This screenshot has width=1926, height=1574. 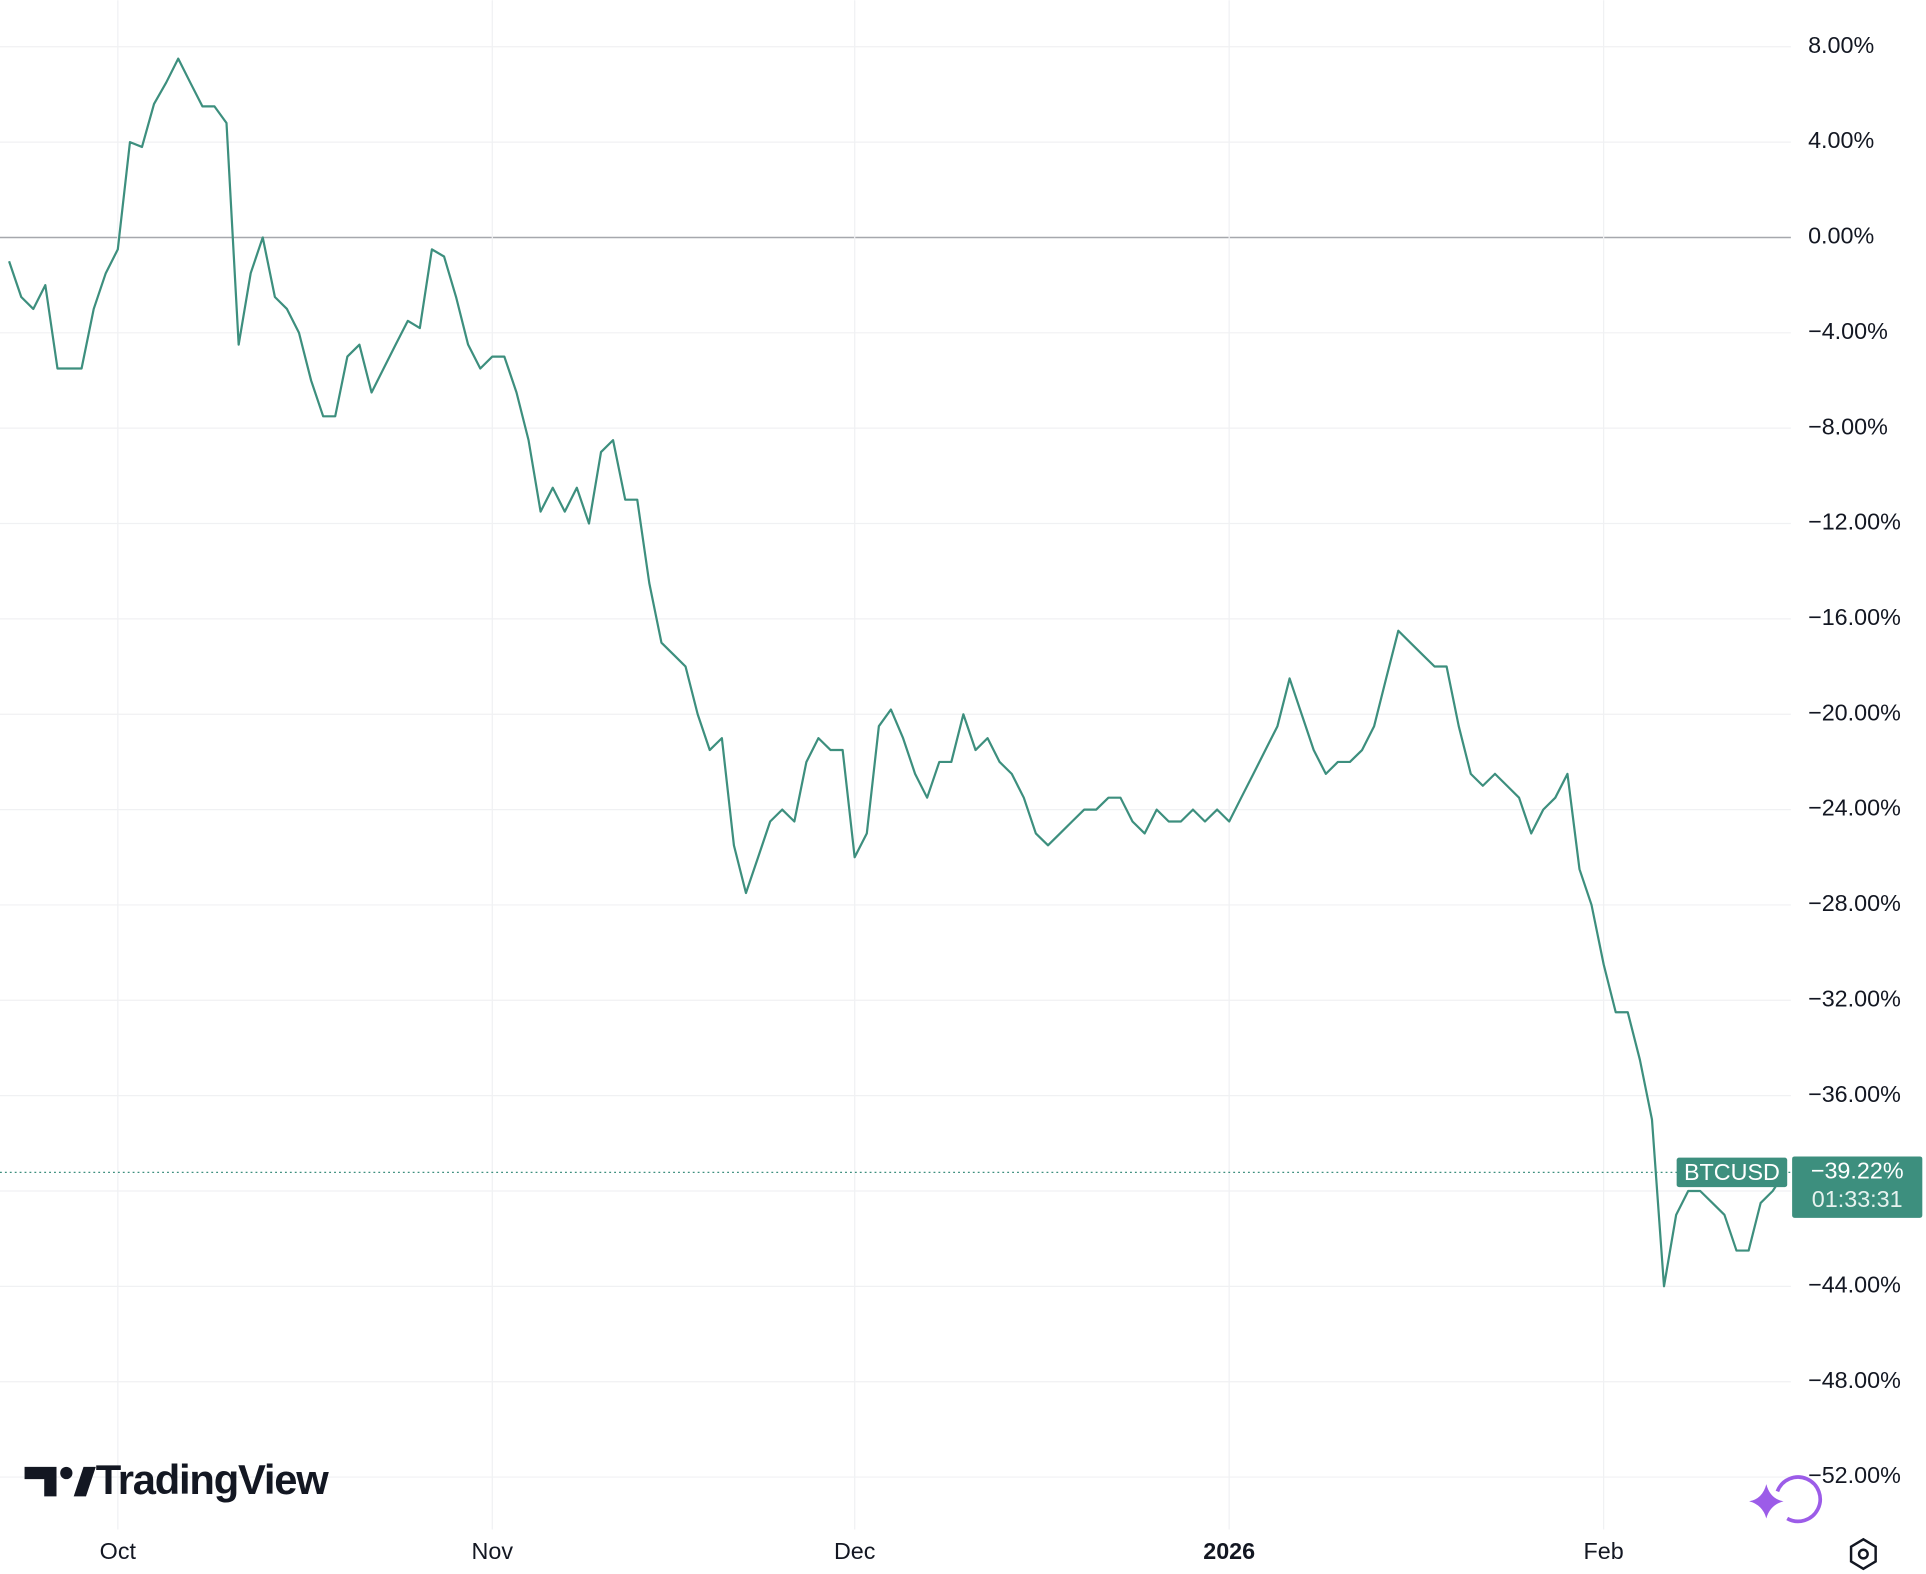 What do you see at coordinates (1854, 808) in the screenshot?
I see `y-tick-label: −24.00%` at bounding box center [1854, 808].